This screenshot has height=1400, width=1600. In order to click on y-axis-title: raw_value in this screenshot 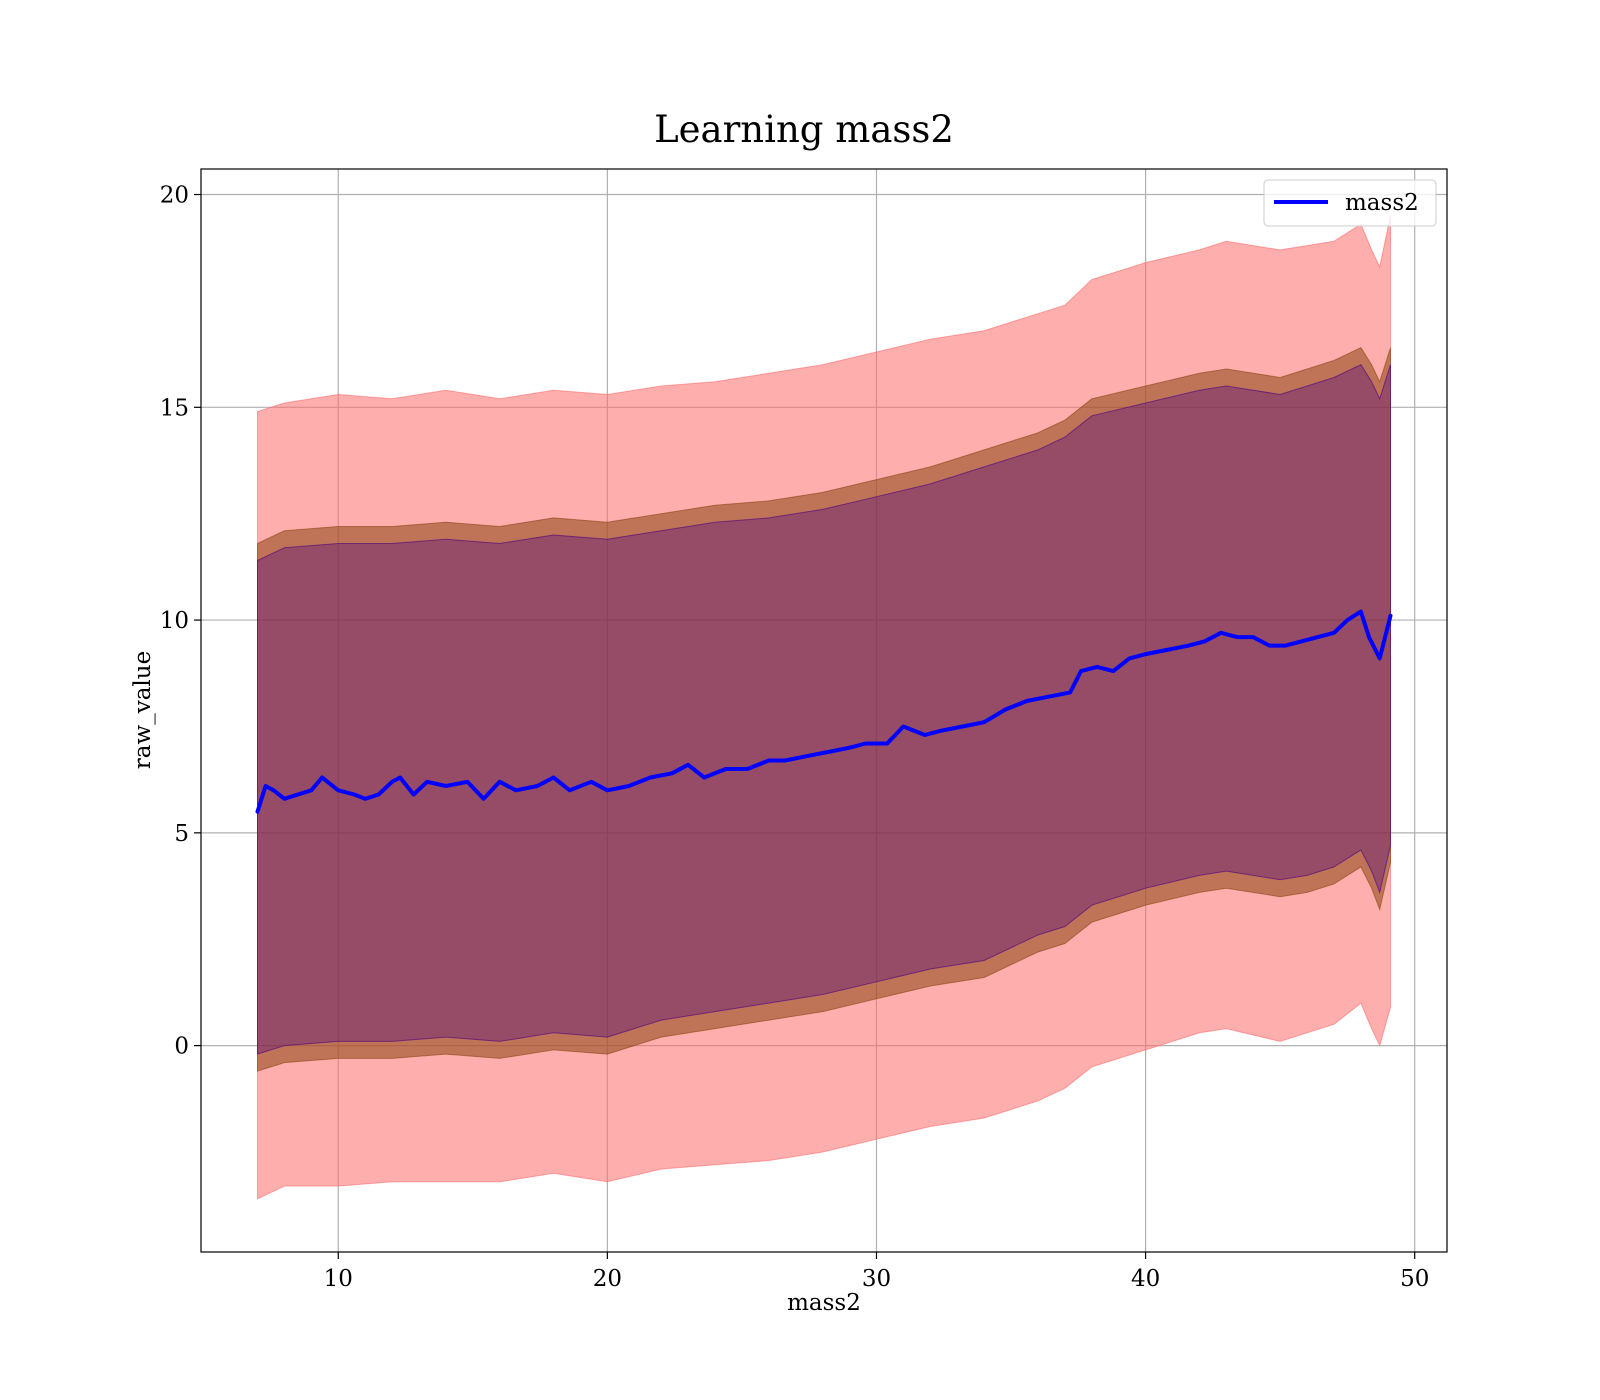, I will do `click(143, 710)`.